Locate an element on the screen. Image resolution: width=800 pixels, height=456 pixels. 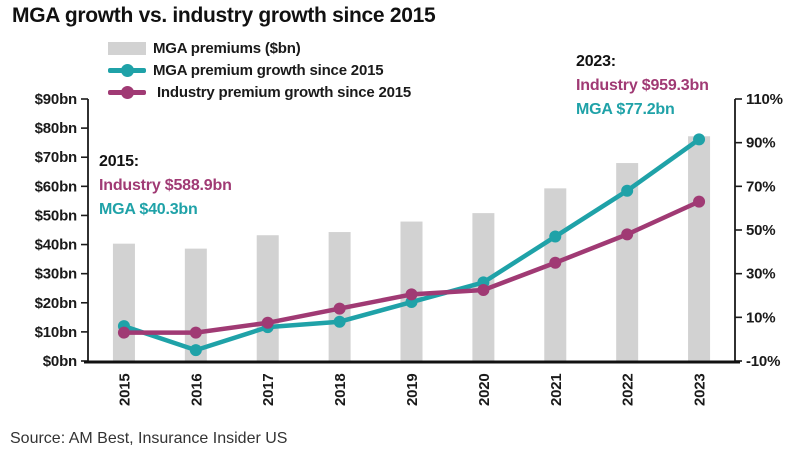
point-industry-2020 is located at coordinates (483, 290).